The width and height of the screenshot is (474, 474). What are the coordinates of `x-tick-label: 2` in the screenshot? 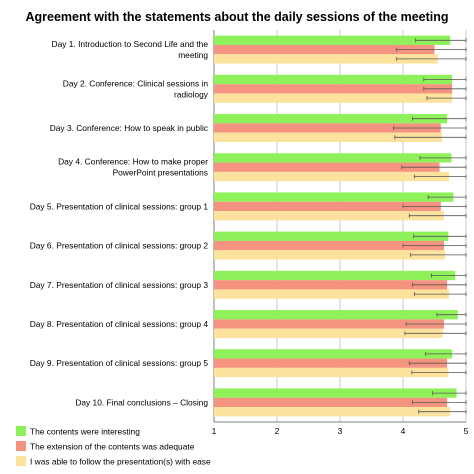 It's located at (277, 431).